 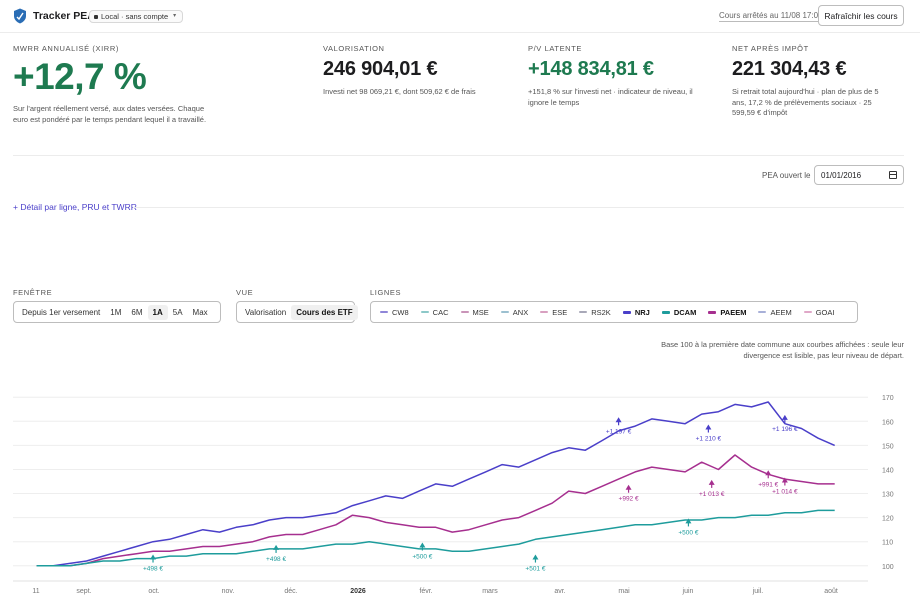 I want to click on window-option-5: Max, so click(x=200, y=312).